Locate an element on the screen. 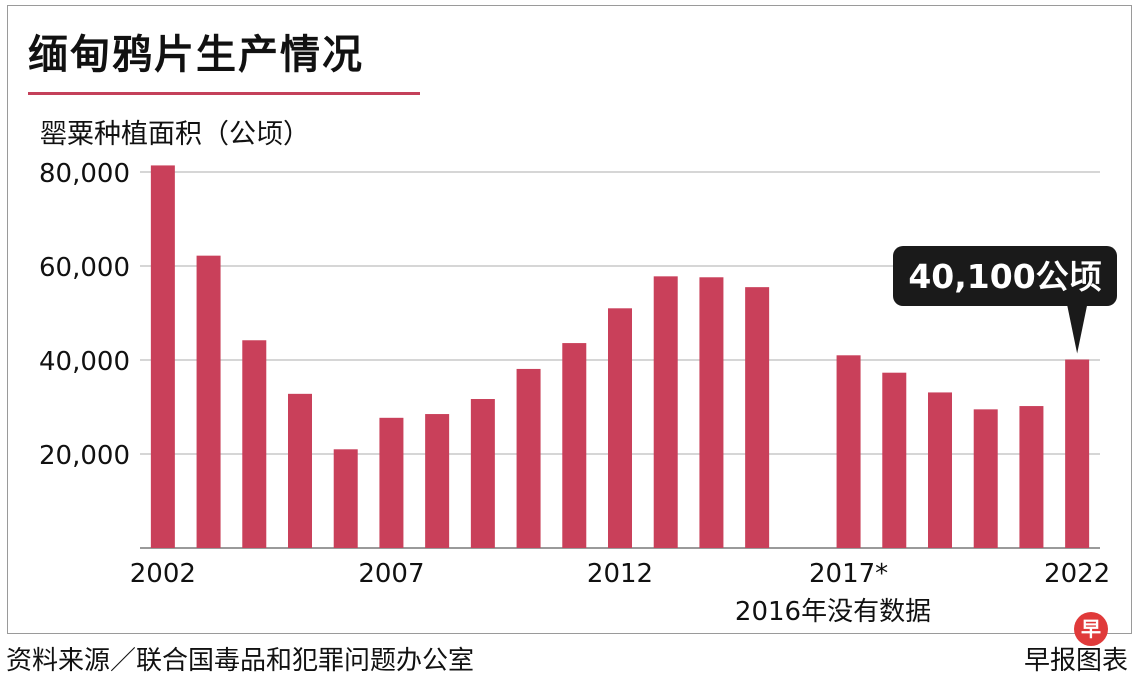 The image size is (1140, 680). bar-2010 is located at coordinates (528, 458).